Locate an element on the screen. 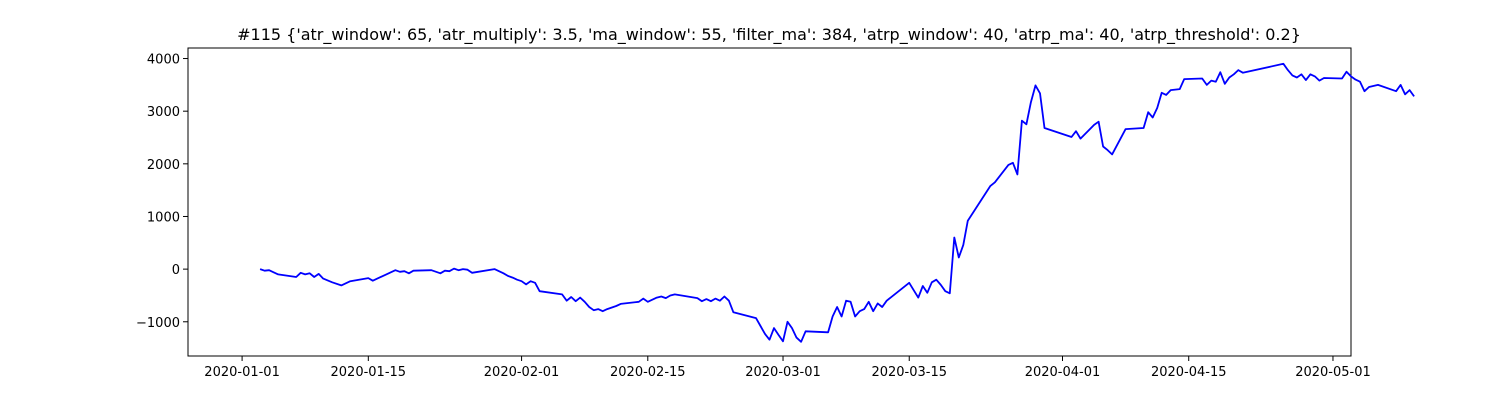 The image size is (1500, 400). y-tick-label: 2000 is located at coordinates (163, 165).